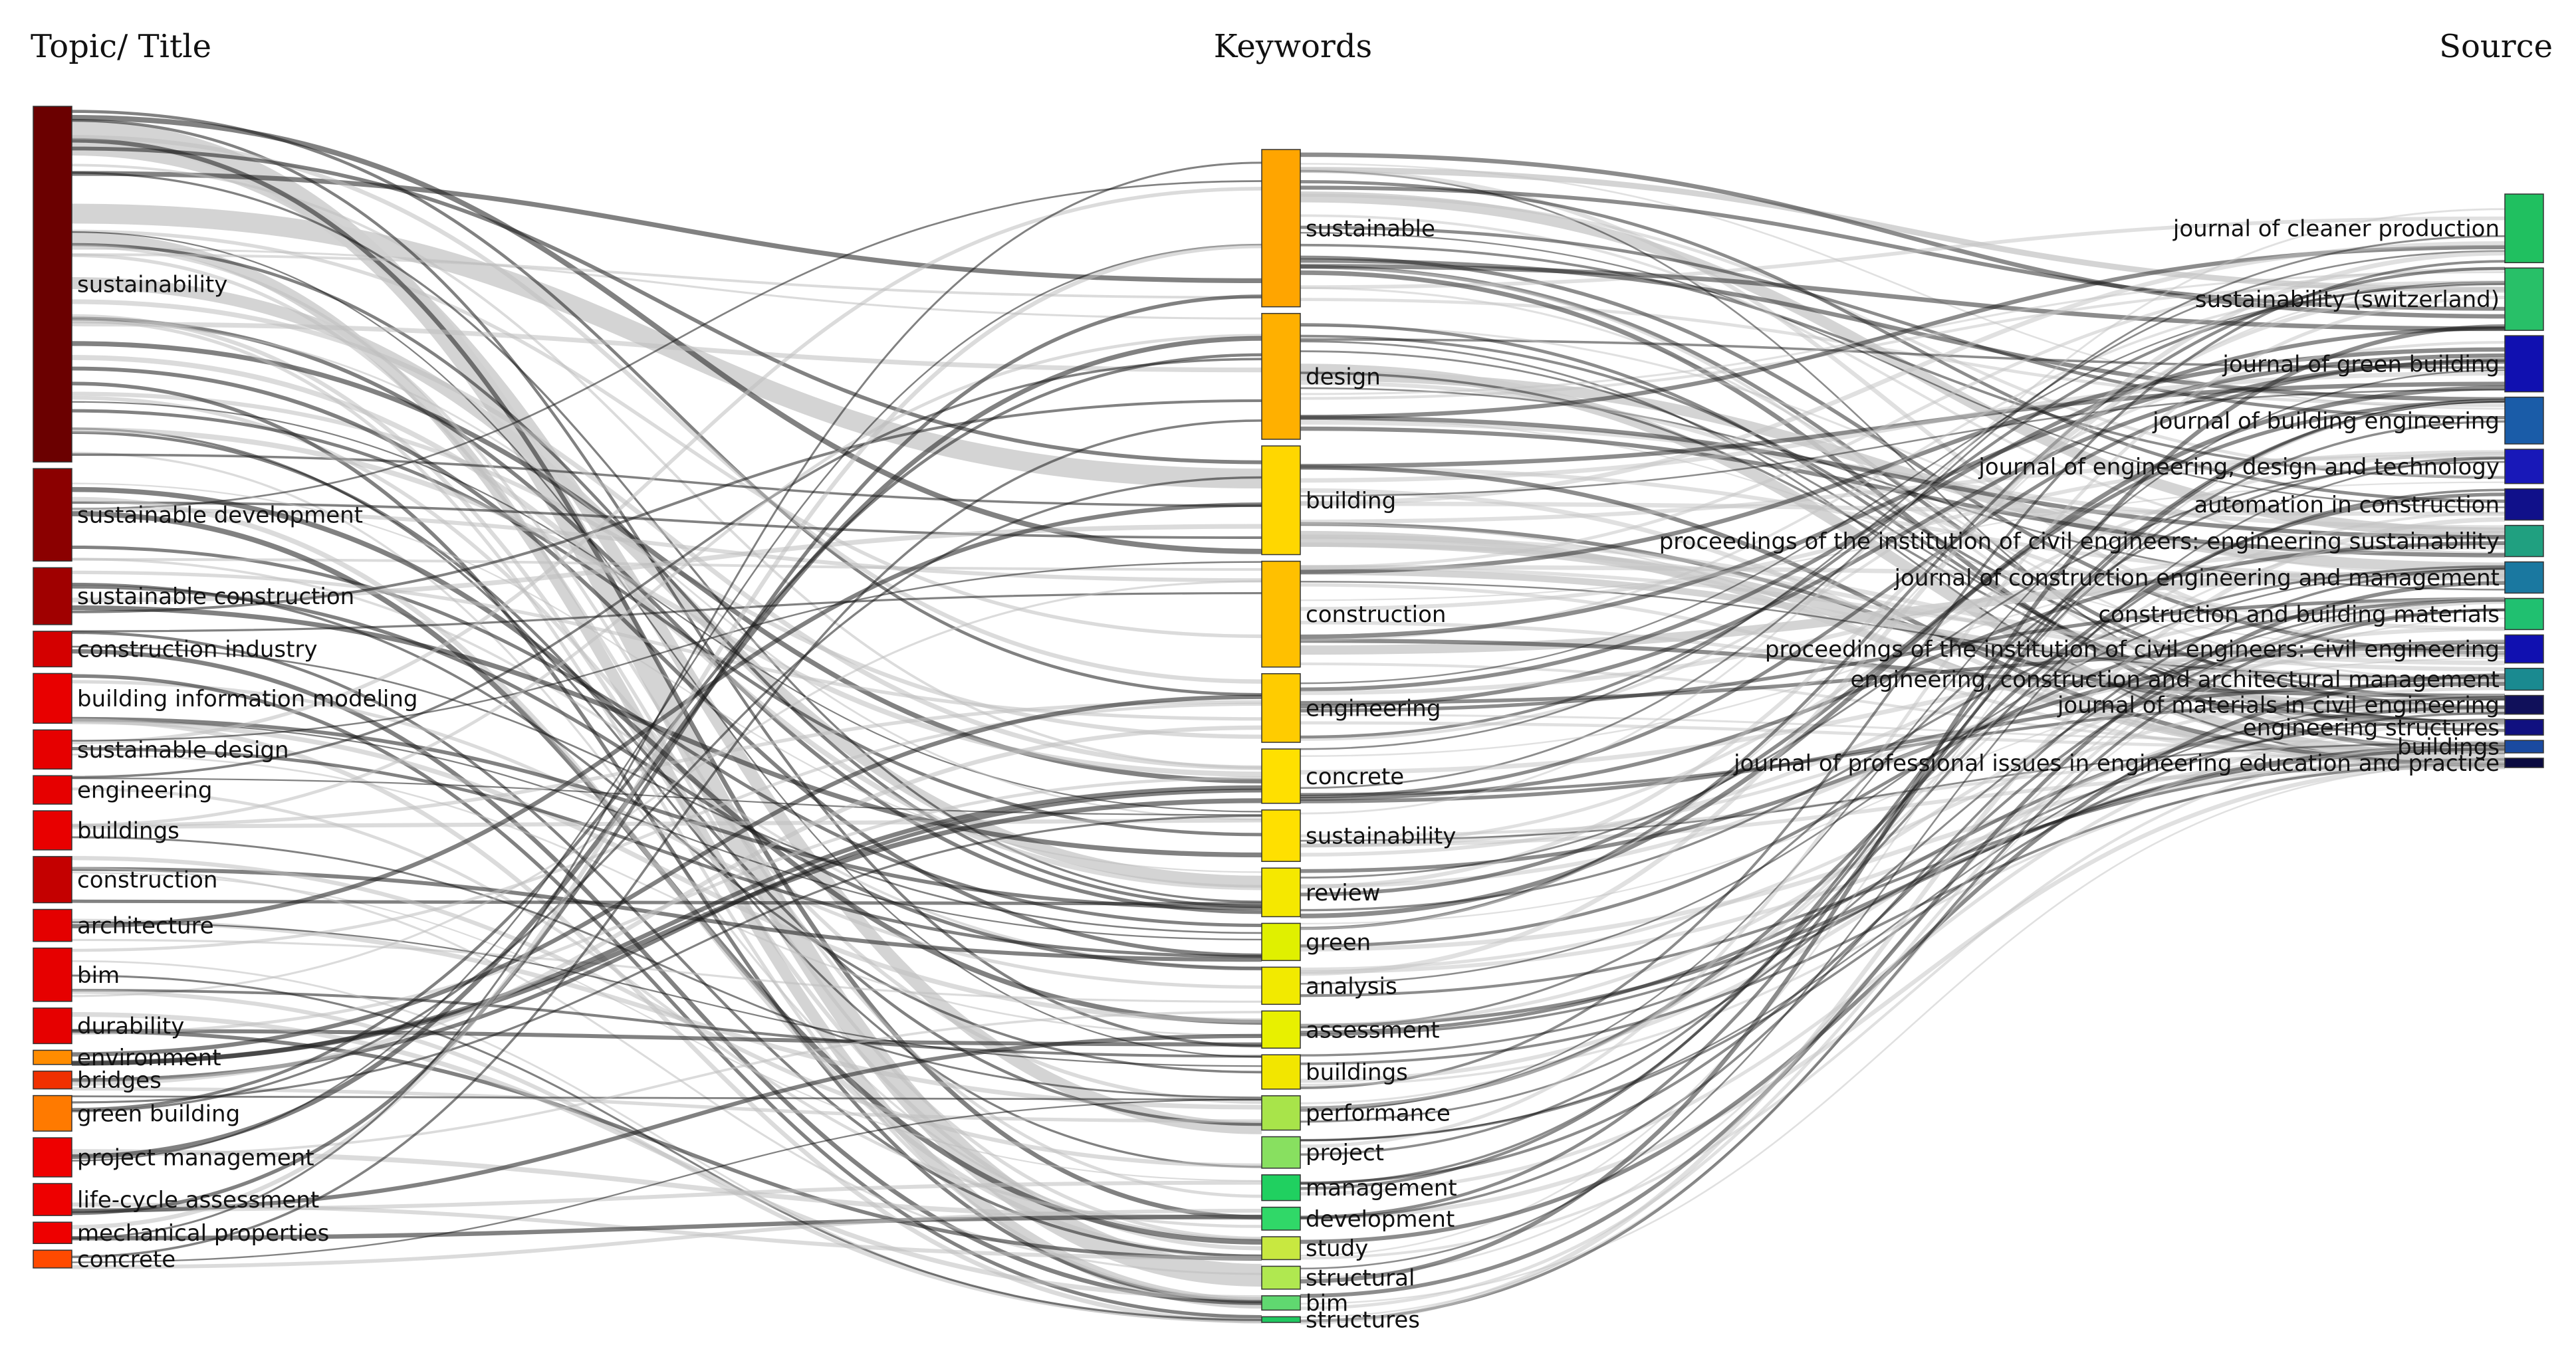 The height and width of the screenshot is (1357, 2576). I want to click on topic-label: building information modeling, so click(247, 699).